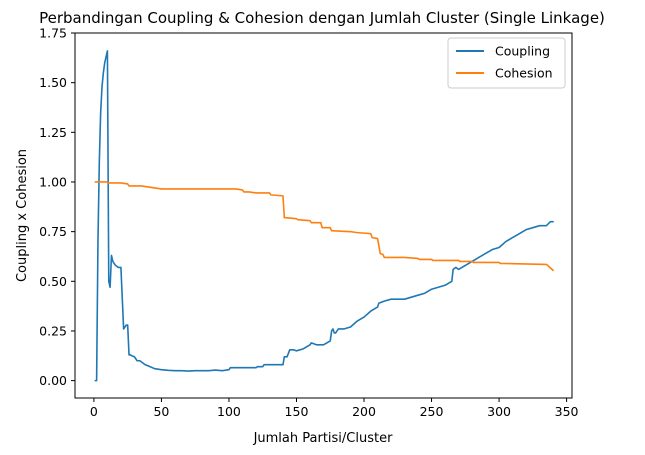 Image resolution: width=645 pixels, height=455 pixels. Describe the element at coordinates (53, 82) in the screenshot. I see `y-tick-label: 1.50` at that location.